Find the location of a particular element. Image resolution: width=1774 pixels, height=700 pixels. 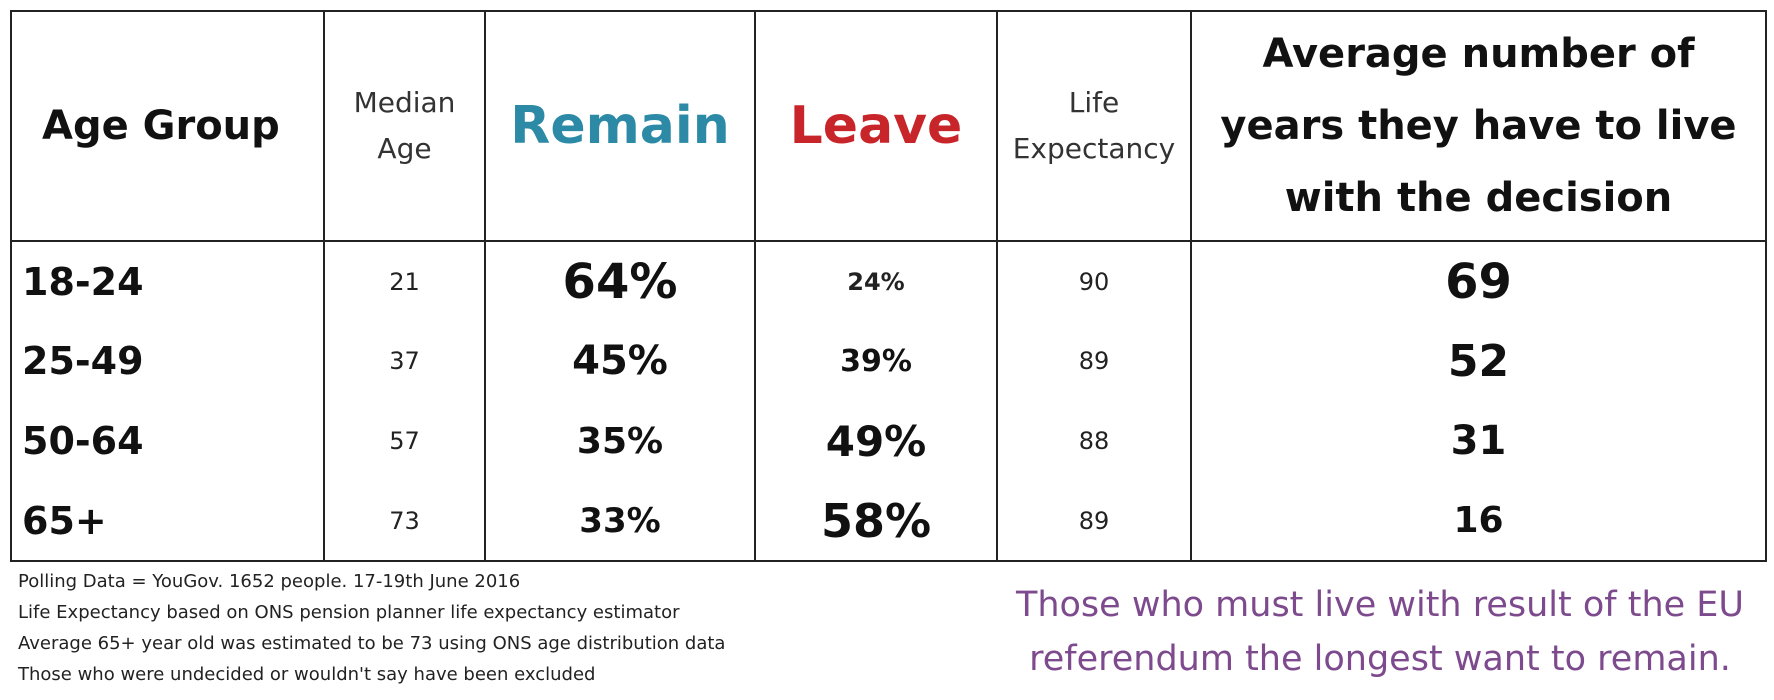

cell-years: 69 is located at coordinates (1478, 280).